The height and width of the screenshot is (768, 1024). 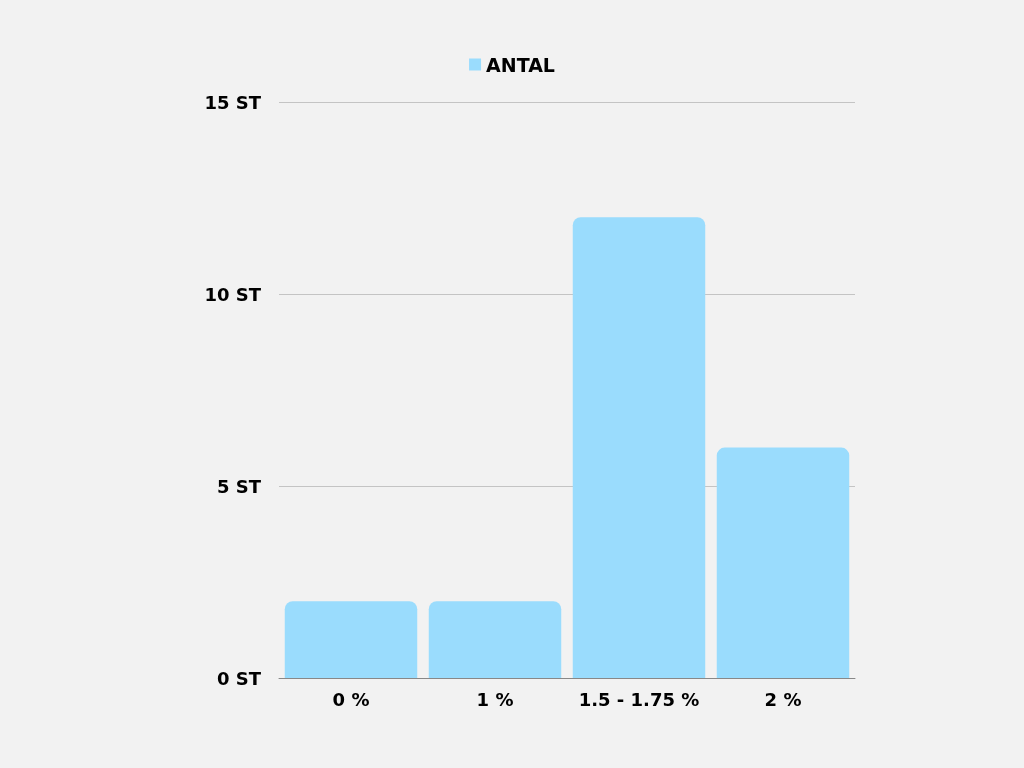 What do you see at coordinates (495, 699) in the screenshot?
I see `x-tick-label: 1 %` at bounding box center [495, 699].